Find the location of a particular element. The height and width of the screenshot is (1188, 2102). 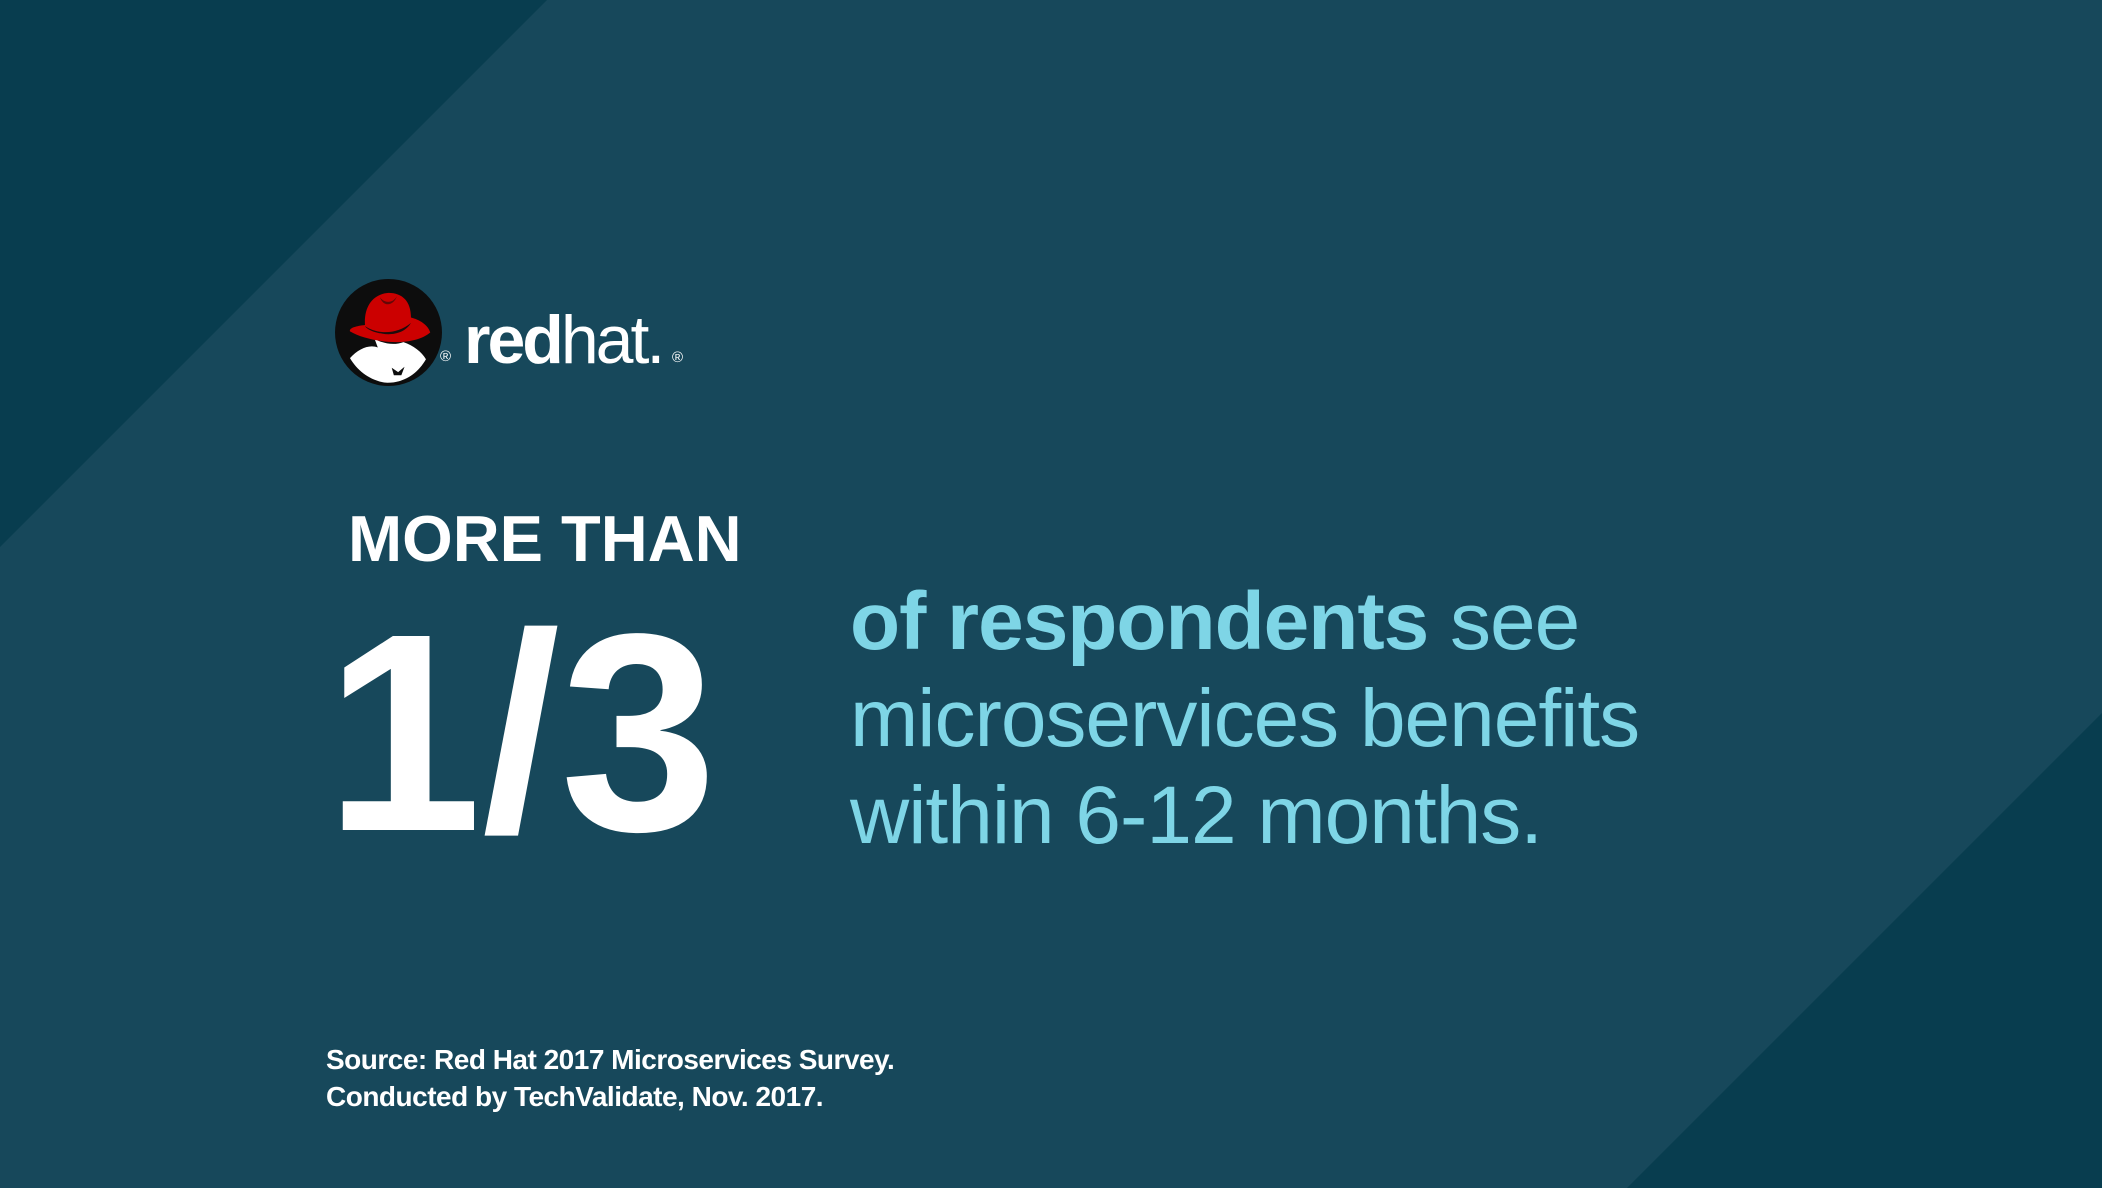

redhat-wordmark: redhat. is located at coordinates (564, 340).